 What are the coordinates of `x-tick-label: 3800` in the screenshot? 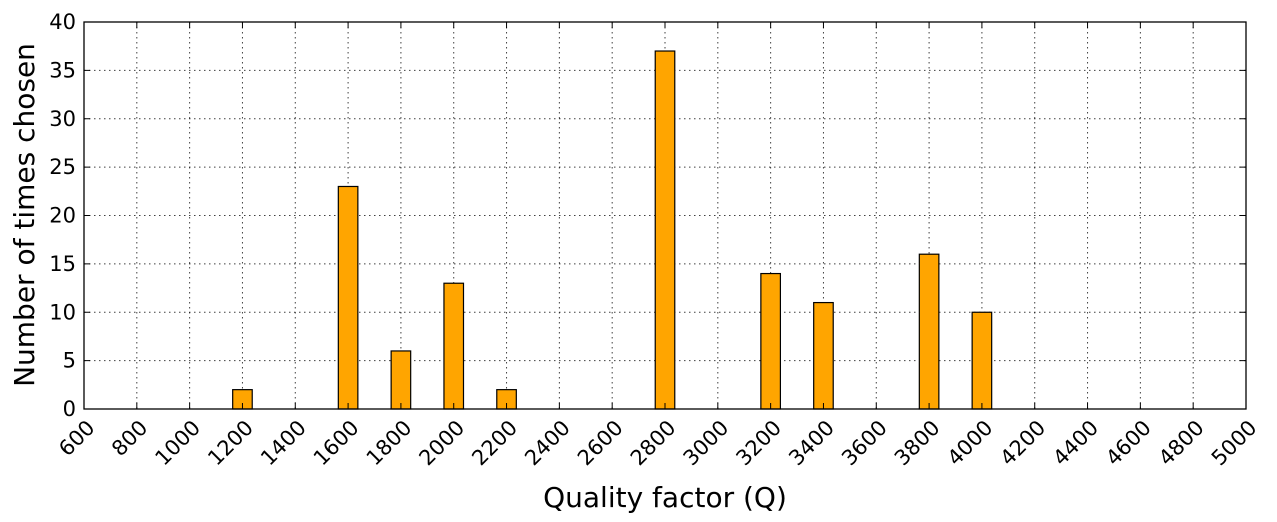 It's located at (917, 443).